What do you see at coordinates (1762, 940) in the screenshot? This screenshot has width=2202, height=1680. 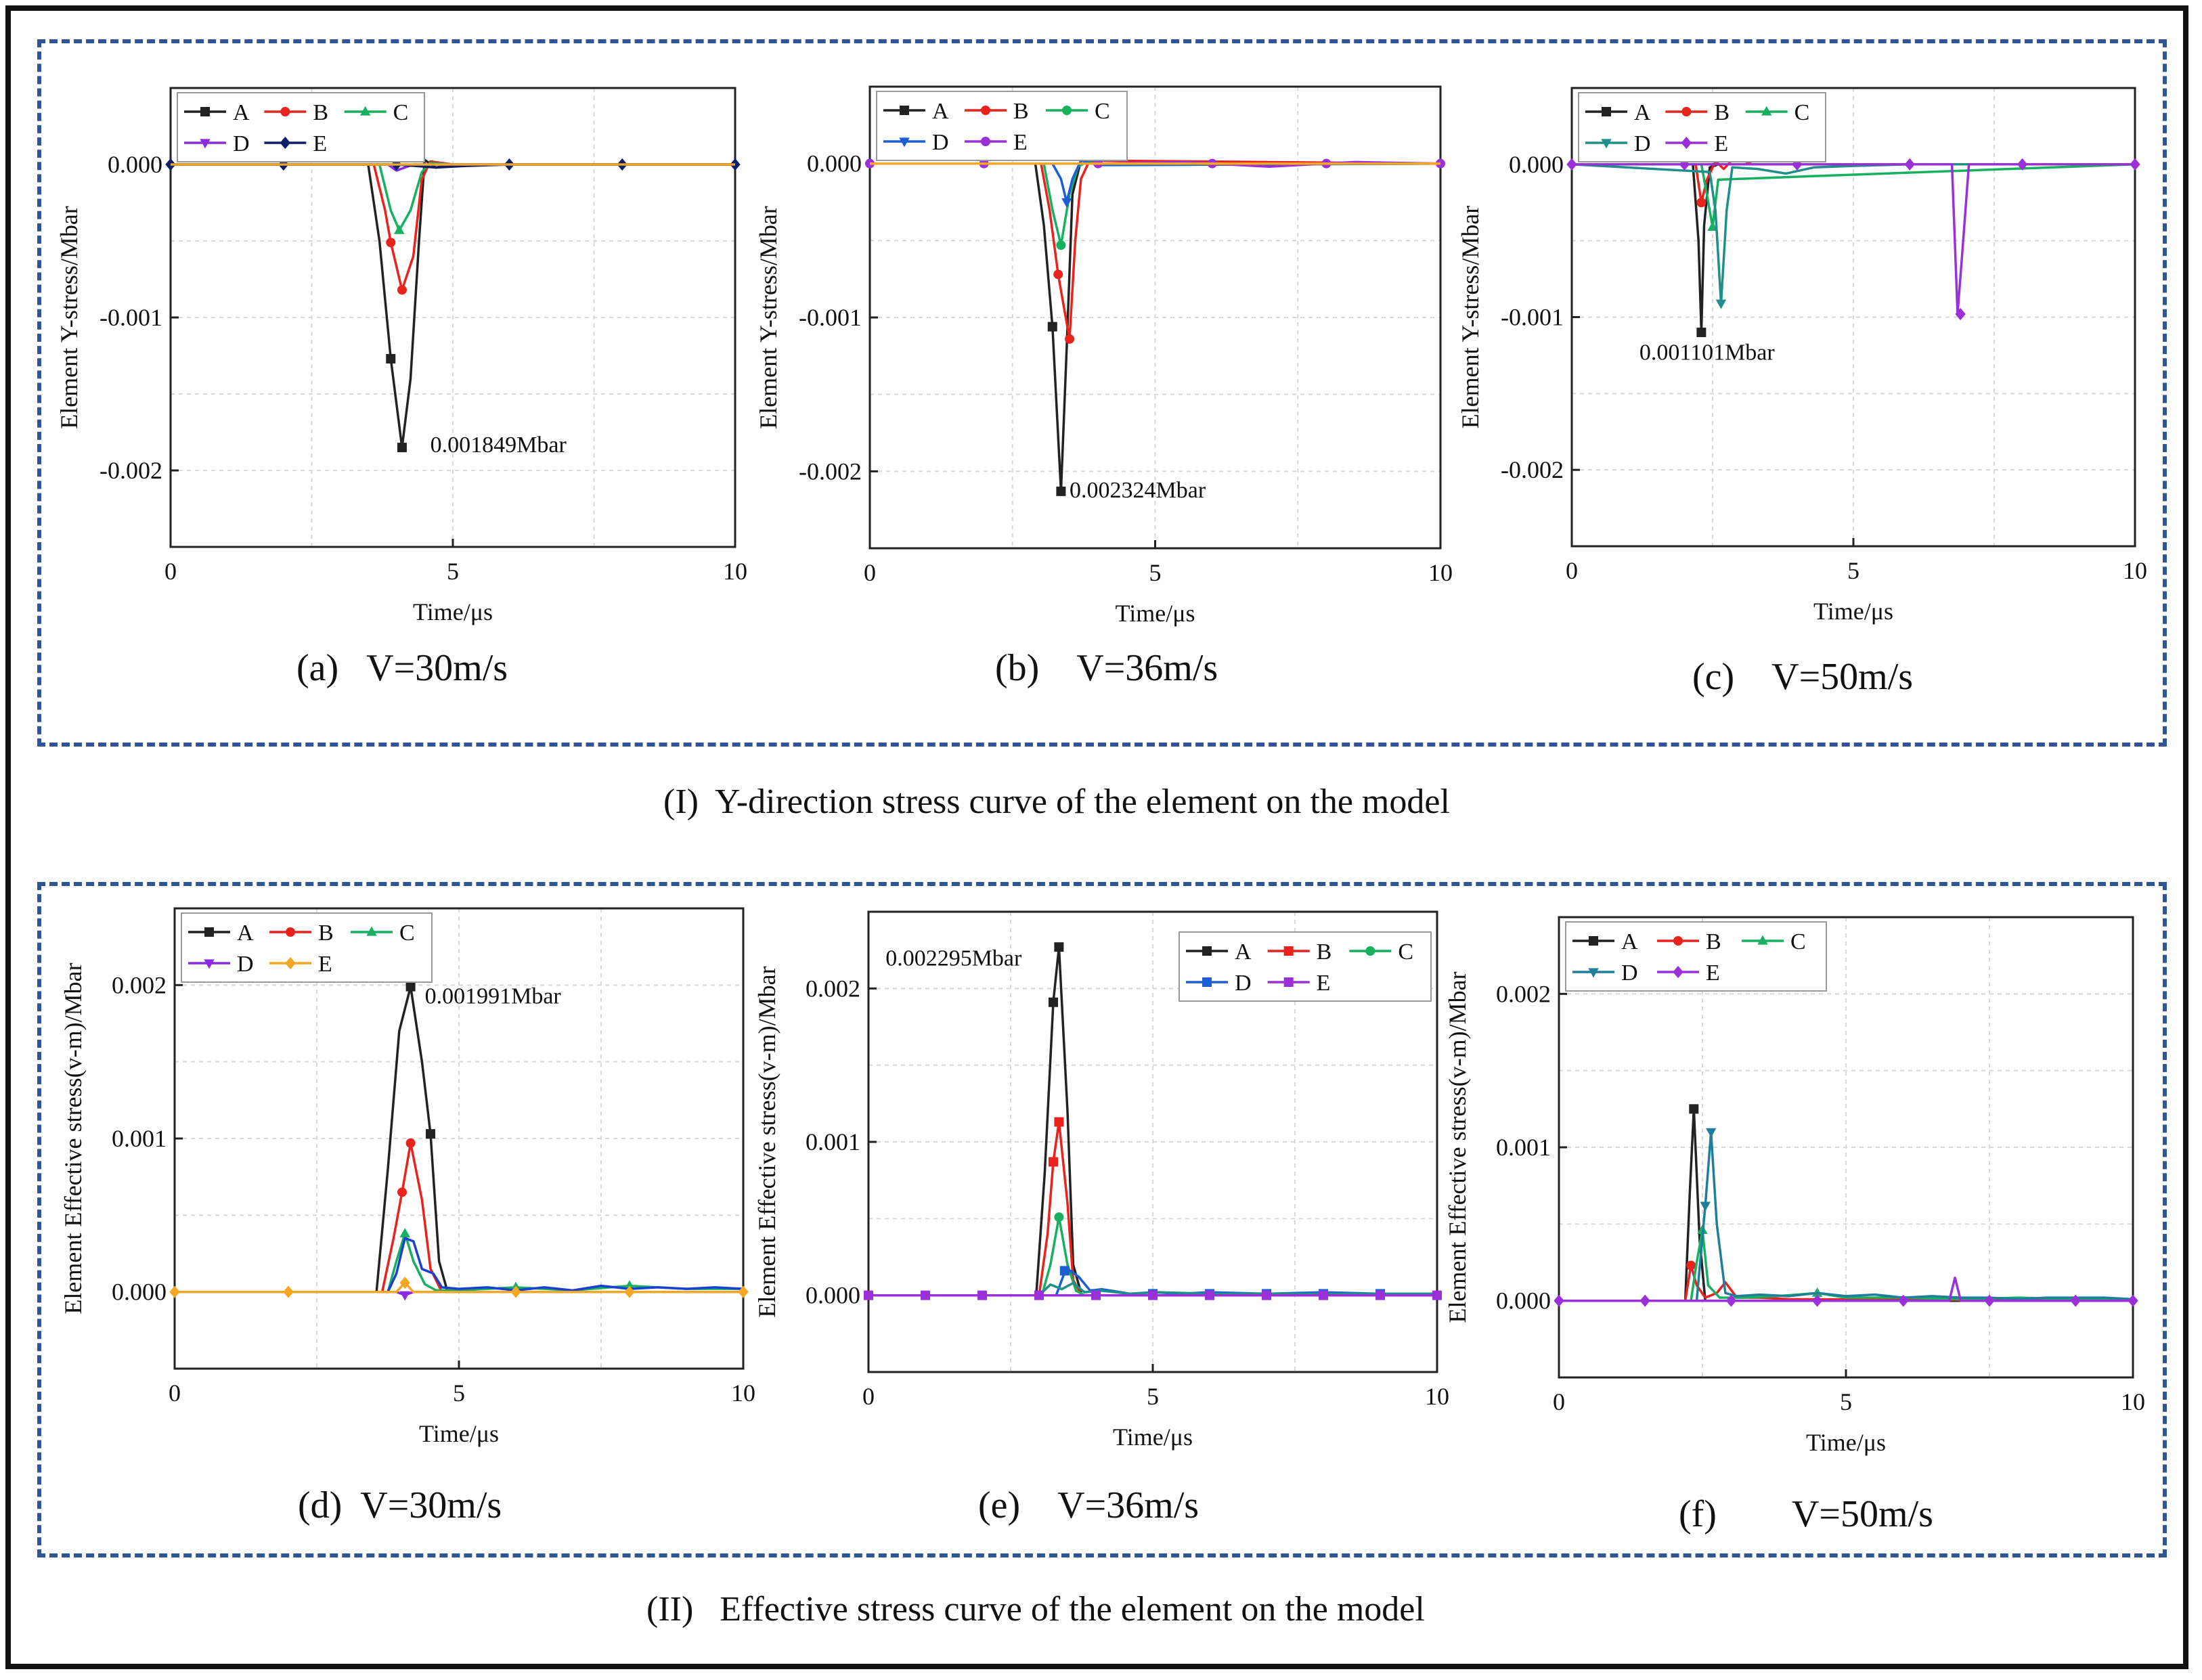 I see `chart-f-legend-marker-C` at bounding box center [1762, 940].